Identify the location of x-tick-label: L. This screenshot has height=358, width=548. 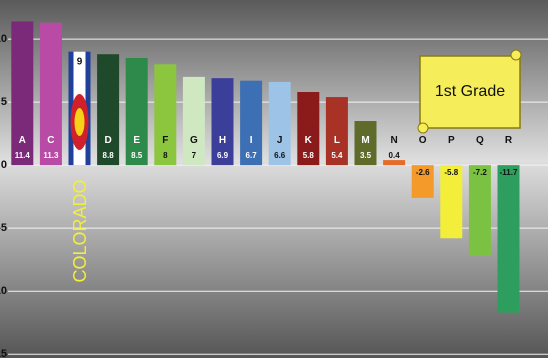
(337, 140).